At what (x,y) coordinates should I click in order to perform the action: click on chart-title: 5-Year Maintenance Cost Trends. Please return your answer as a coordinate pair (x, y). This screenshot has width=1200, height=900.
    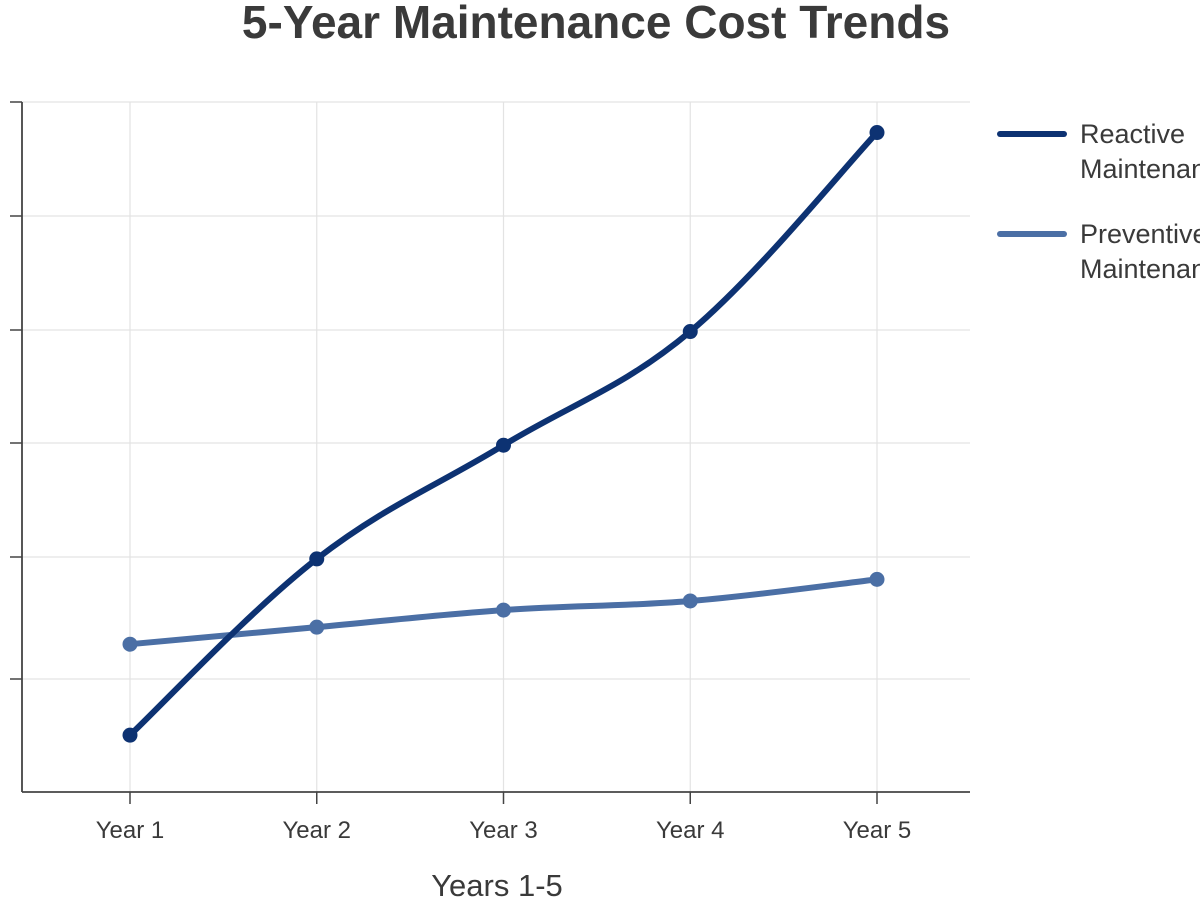
    Looking at the image, I should click on (596, 24).